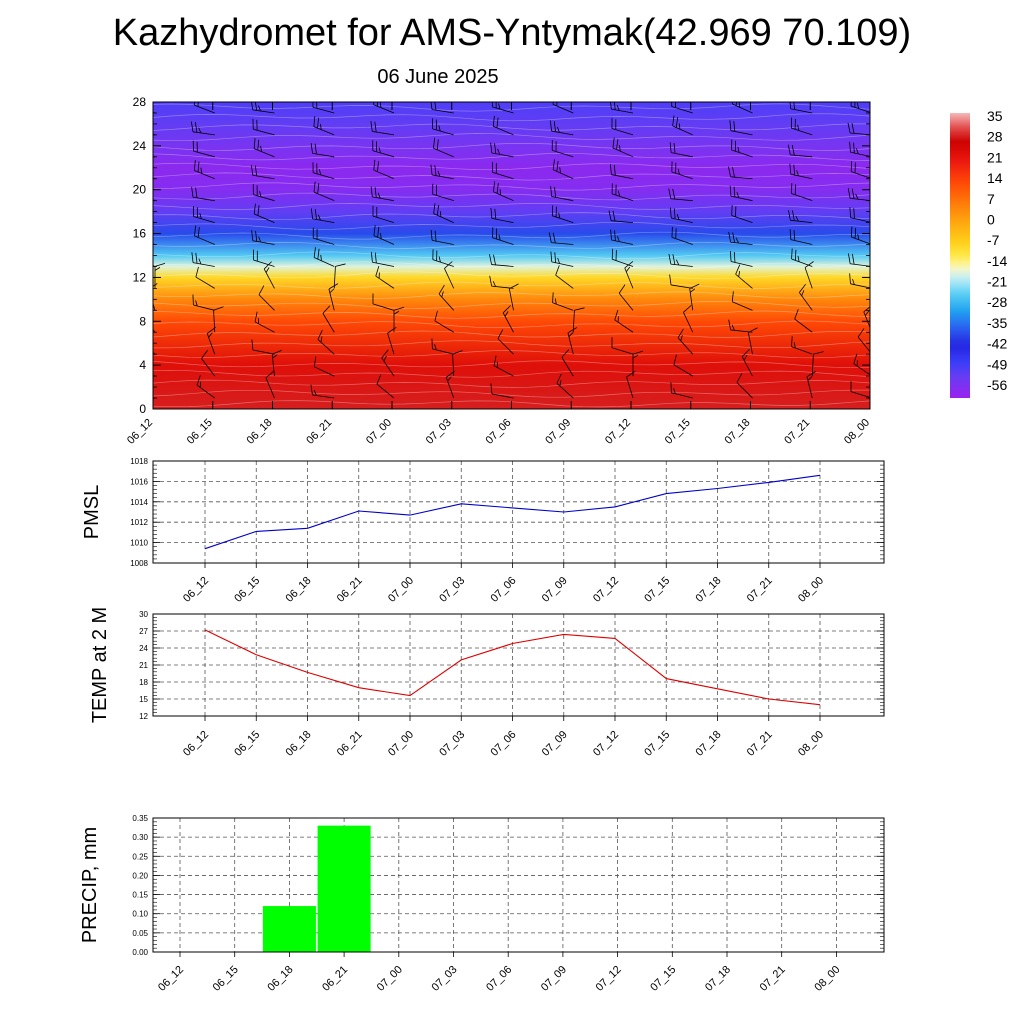 This screenshot has height=1024, width=1024. Describe the element at coordinates (995, 157) in the screenshot. I see `colorbar-label: 21` at that location.